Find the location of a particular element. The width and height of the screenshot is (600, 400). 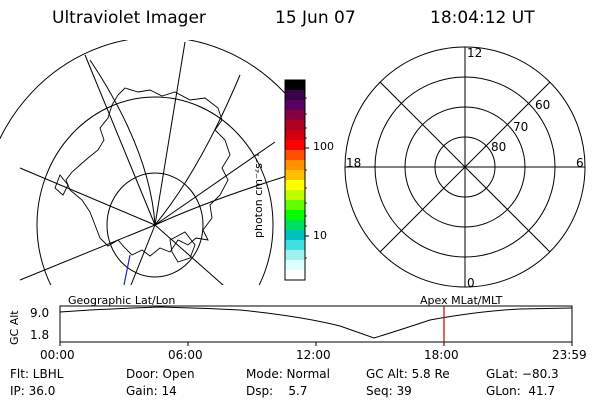

colorbar-tick-10: 10 is located at coordinates (320, 235).